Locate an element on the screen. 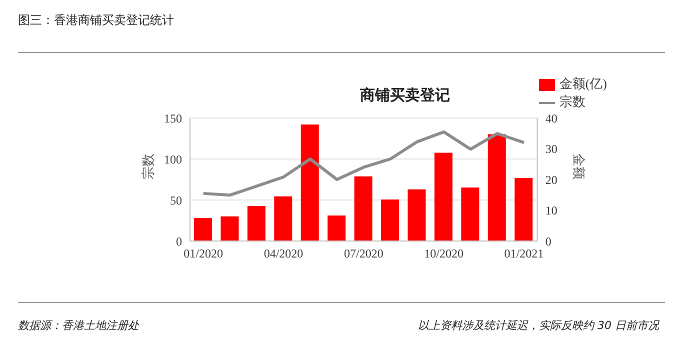 The image size is (677, 347). chart-title: 图三：香港商铺买卖登记统计 is located at coordinates (96, 20).